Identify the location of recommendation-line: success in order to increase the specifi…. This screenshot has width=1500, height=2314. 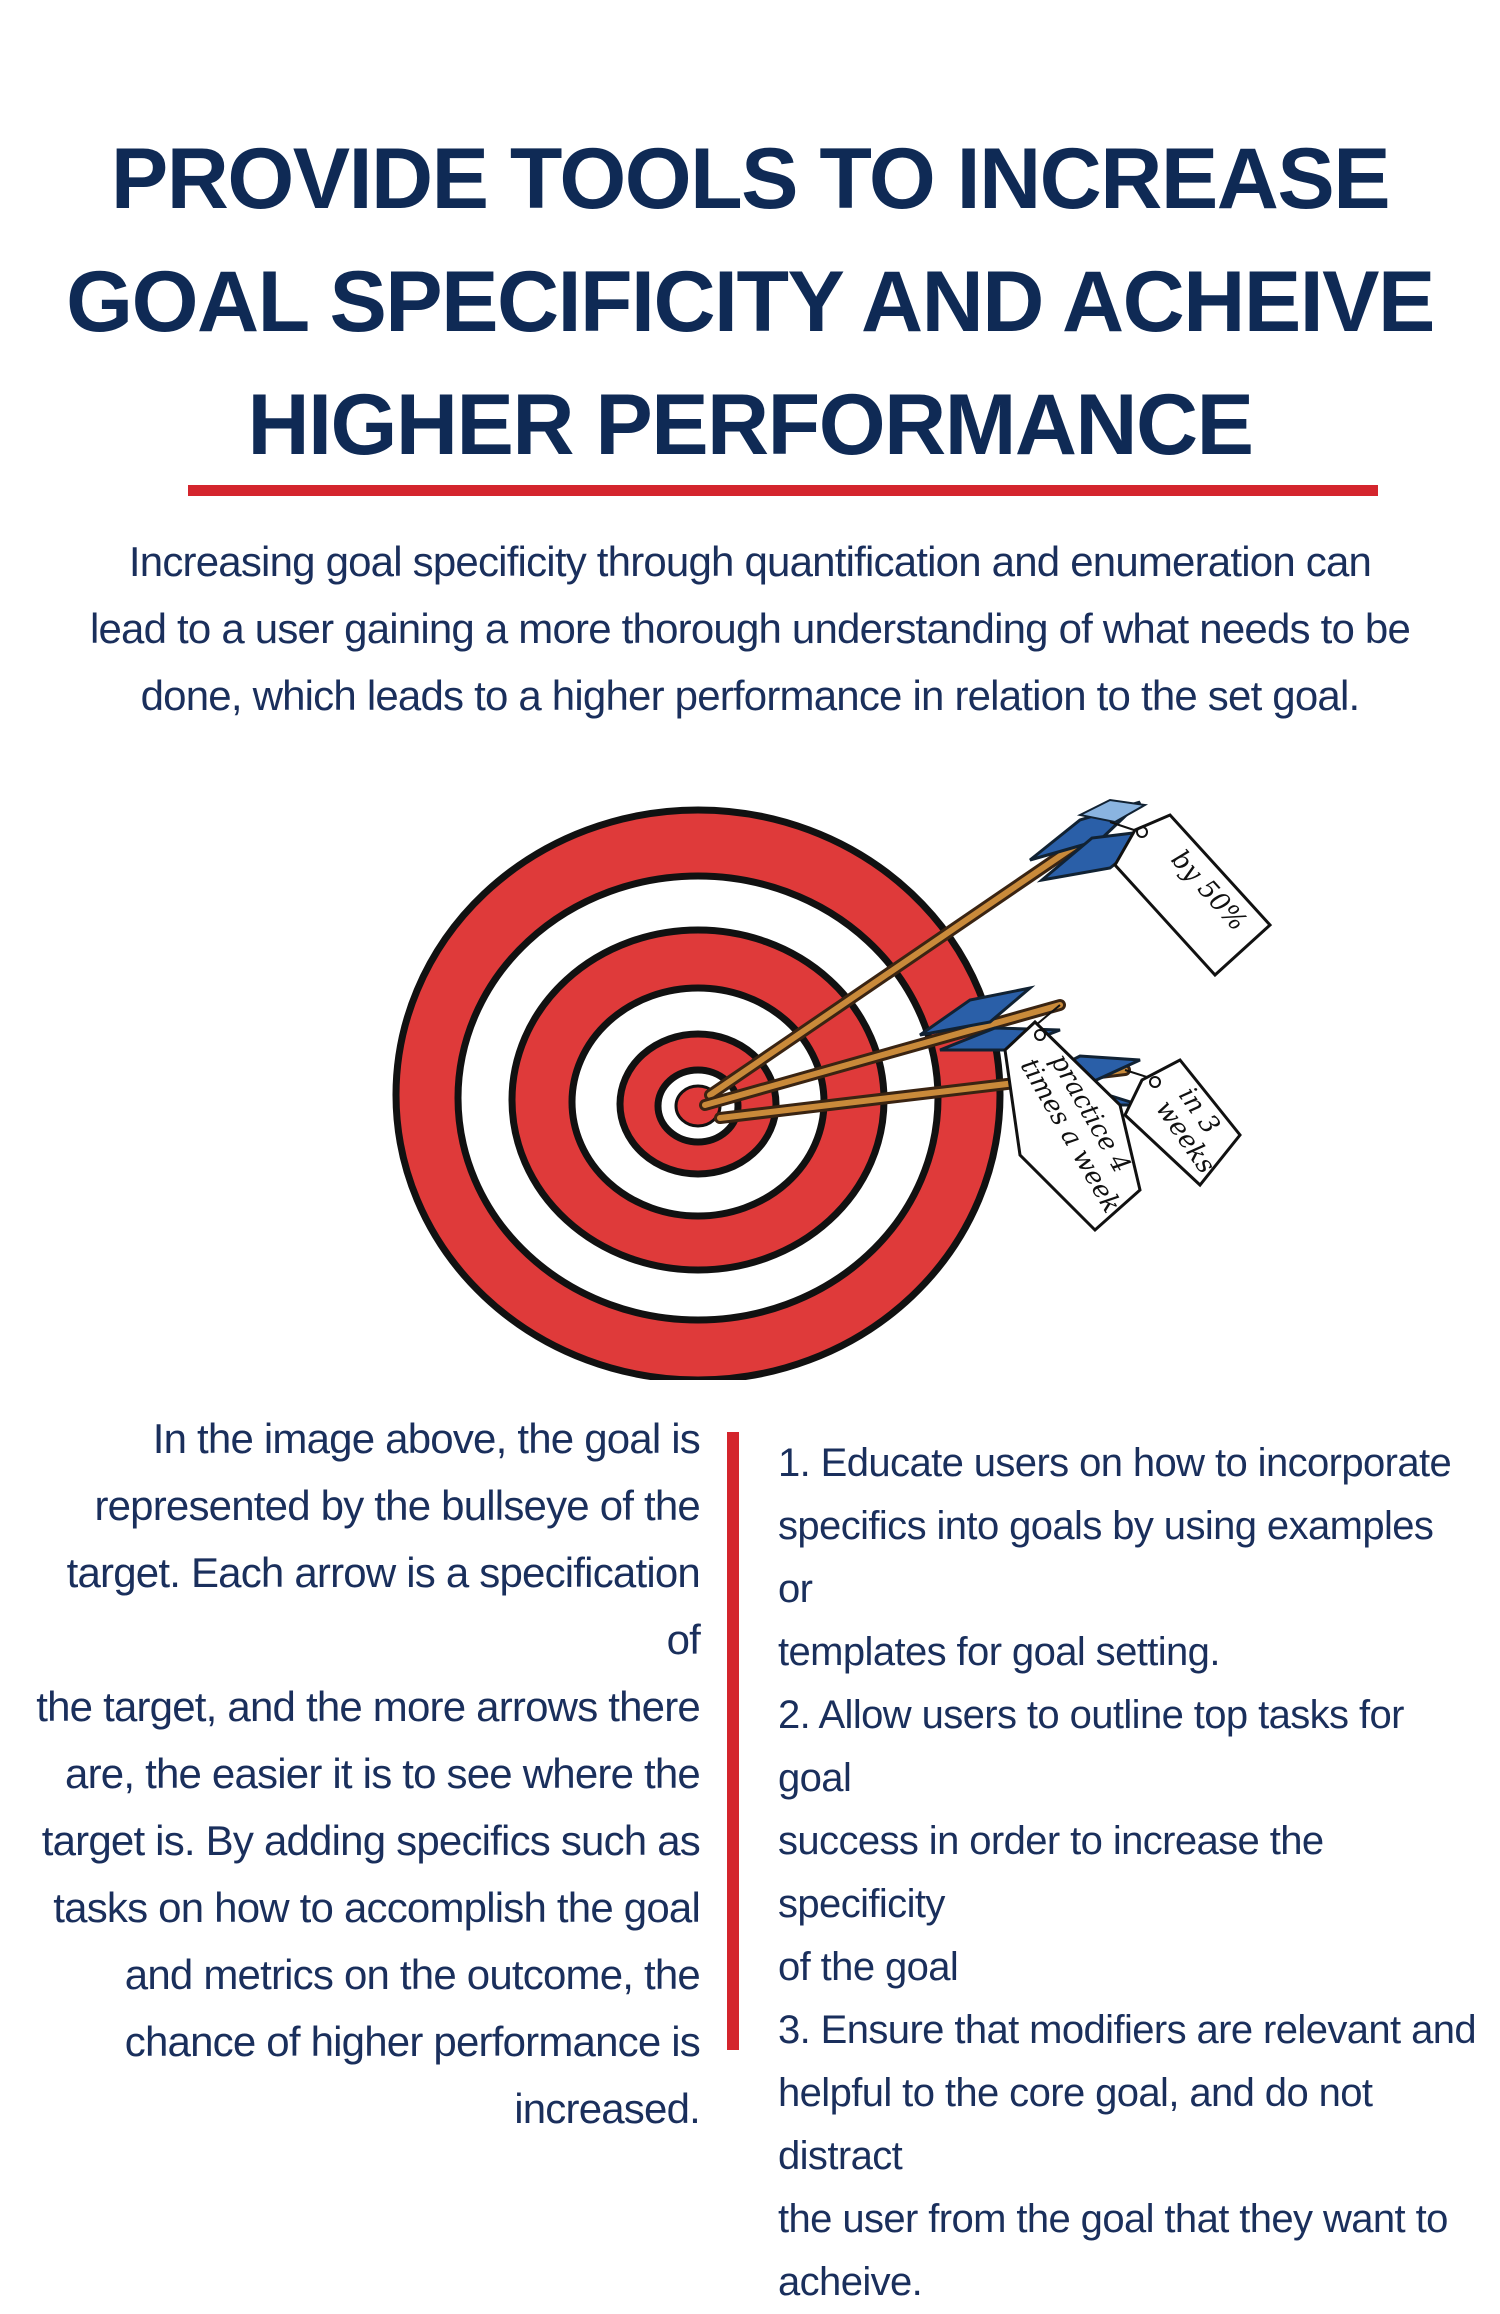
(1051, 1872).